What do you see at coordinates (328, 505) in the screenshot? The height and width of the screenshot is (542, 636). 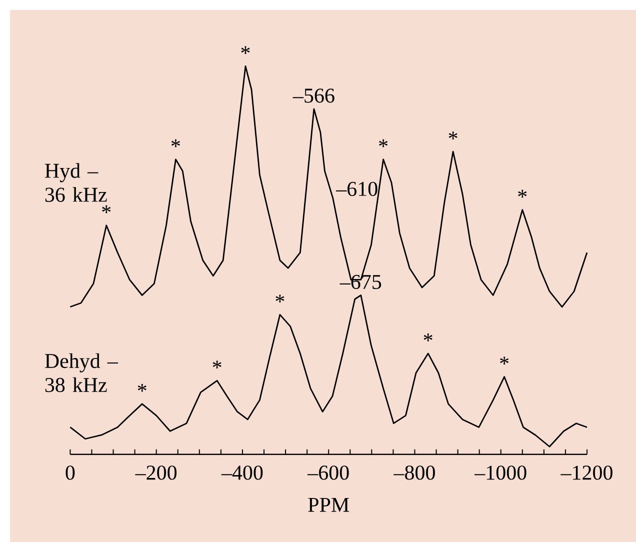 I see `x-axis-title: PPM` at bounding box center [328, 505].